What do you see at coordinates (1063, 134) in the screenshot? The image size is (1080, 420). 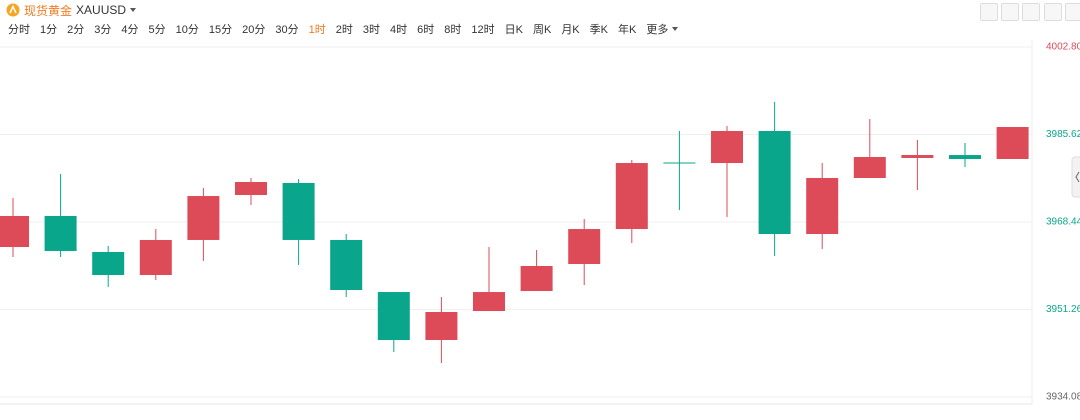 I see `y-tick-label: 3985.62` at bounding box center [1063, 134].